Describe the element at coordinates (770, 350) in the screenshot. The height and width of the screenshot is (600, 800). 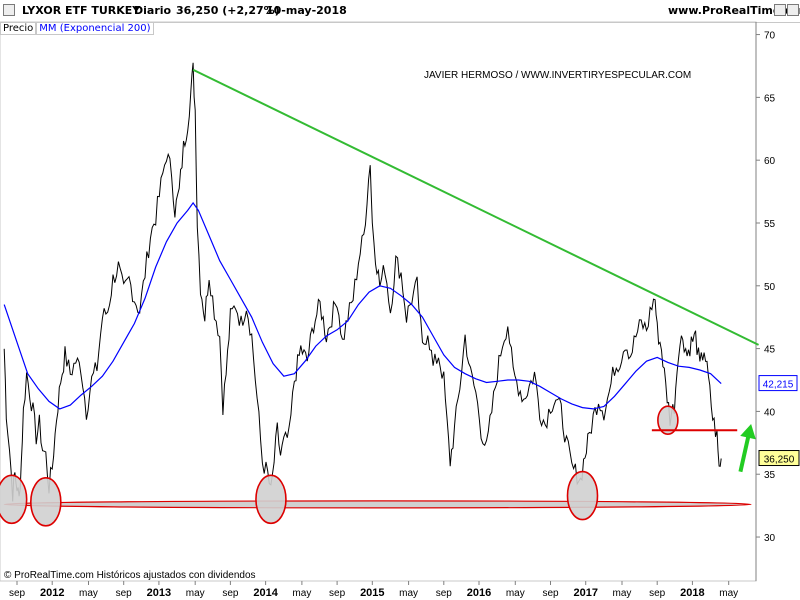
I see `y-tick-label: 45` at that location.